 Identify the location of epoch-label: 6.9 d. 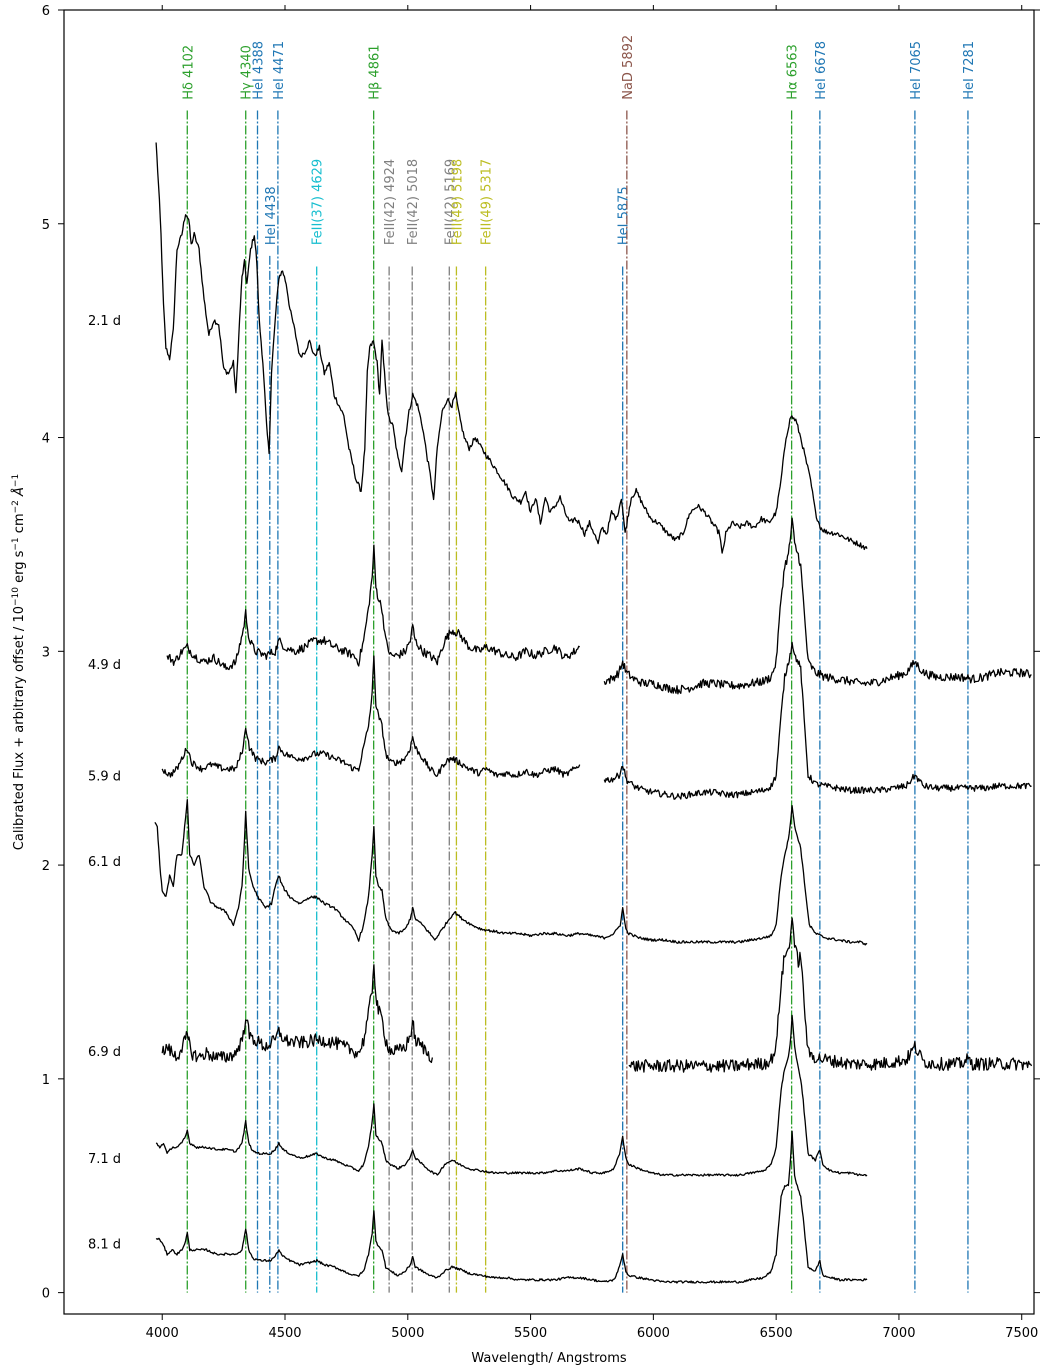
(104, 1052).